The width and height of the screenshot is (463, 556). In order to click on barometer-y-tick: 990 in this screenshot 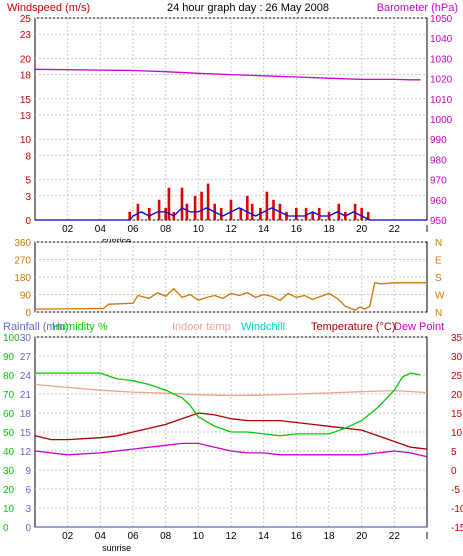, I will do `click(438, 140)`.